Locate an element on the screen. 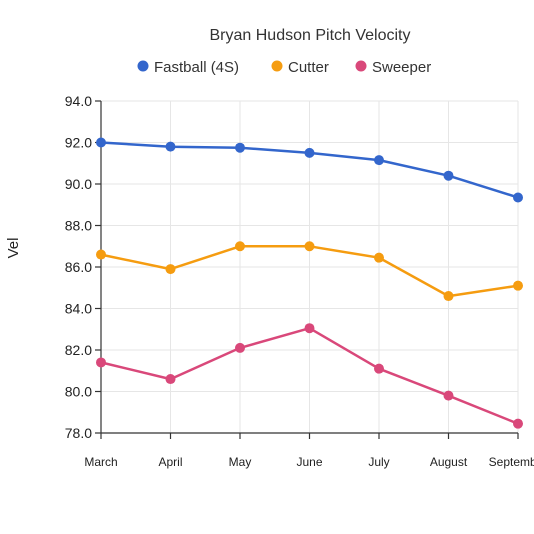  x-tick-label: April is located at coordinates (170, 462).